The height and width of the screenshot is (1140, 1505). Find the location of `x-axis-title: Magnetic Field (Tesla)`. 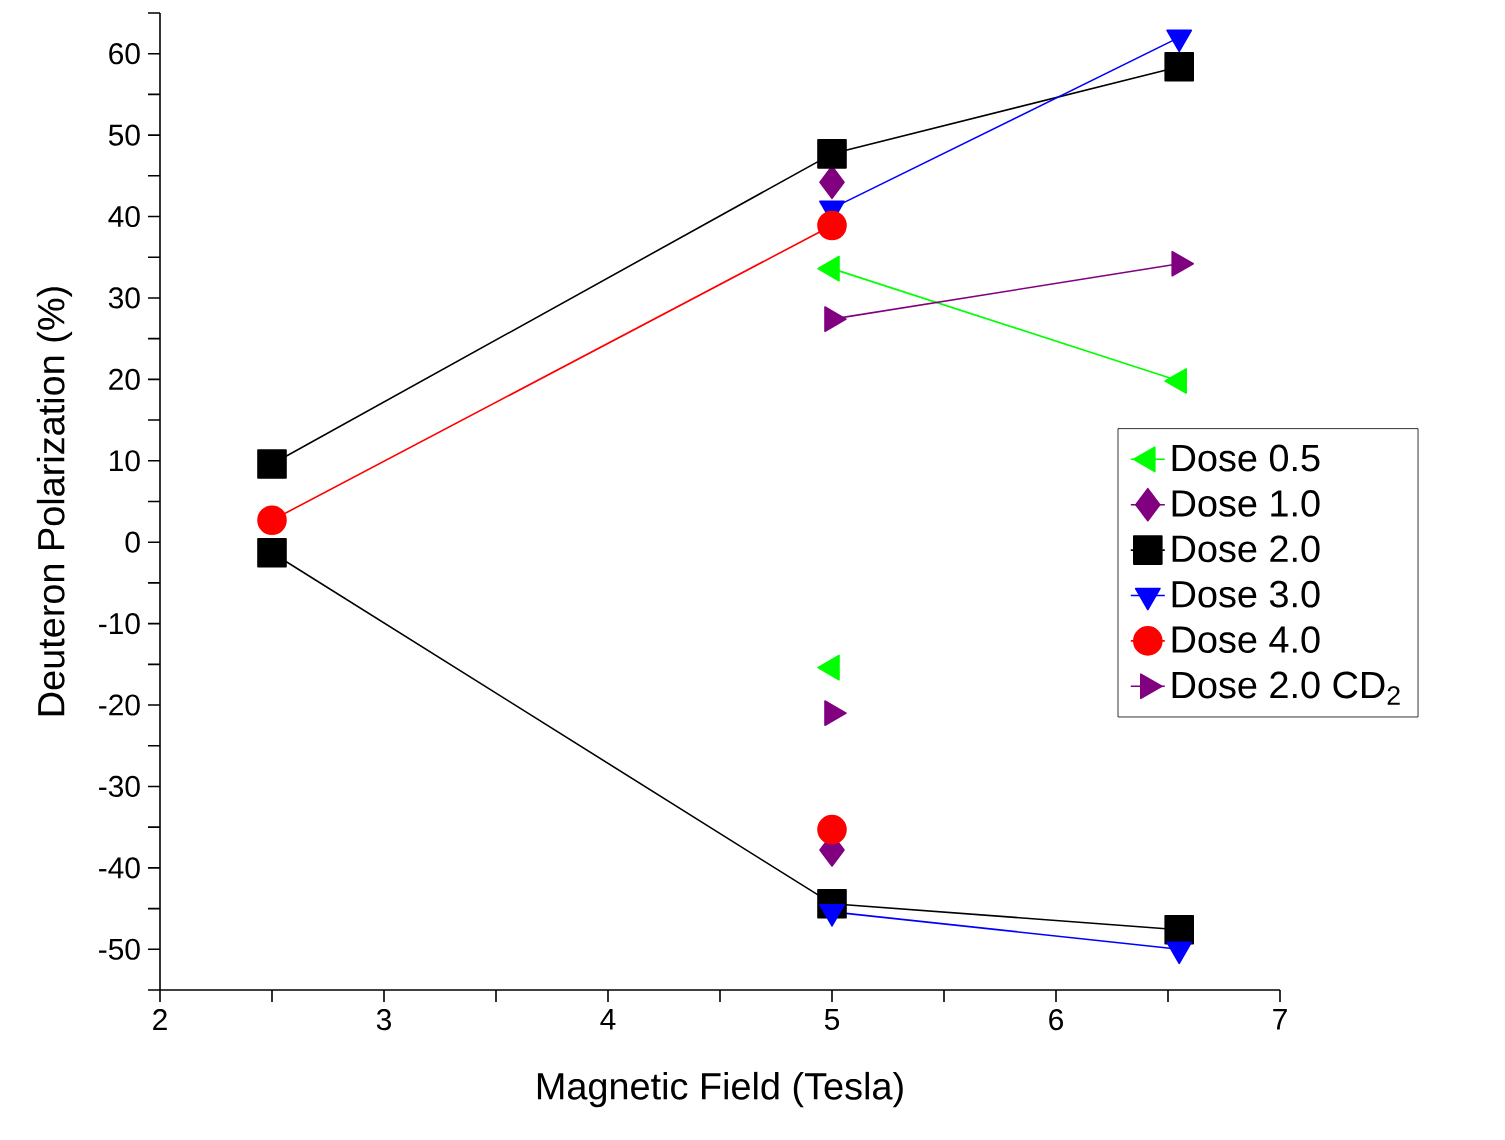

x-axis-title: Magnetic Field (Tesla) is located at coordinates (720, 1089).